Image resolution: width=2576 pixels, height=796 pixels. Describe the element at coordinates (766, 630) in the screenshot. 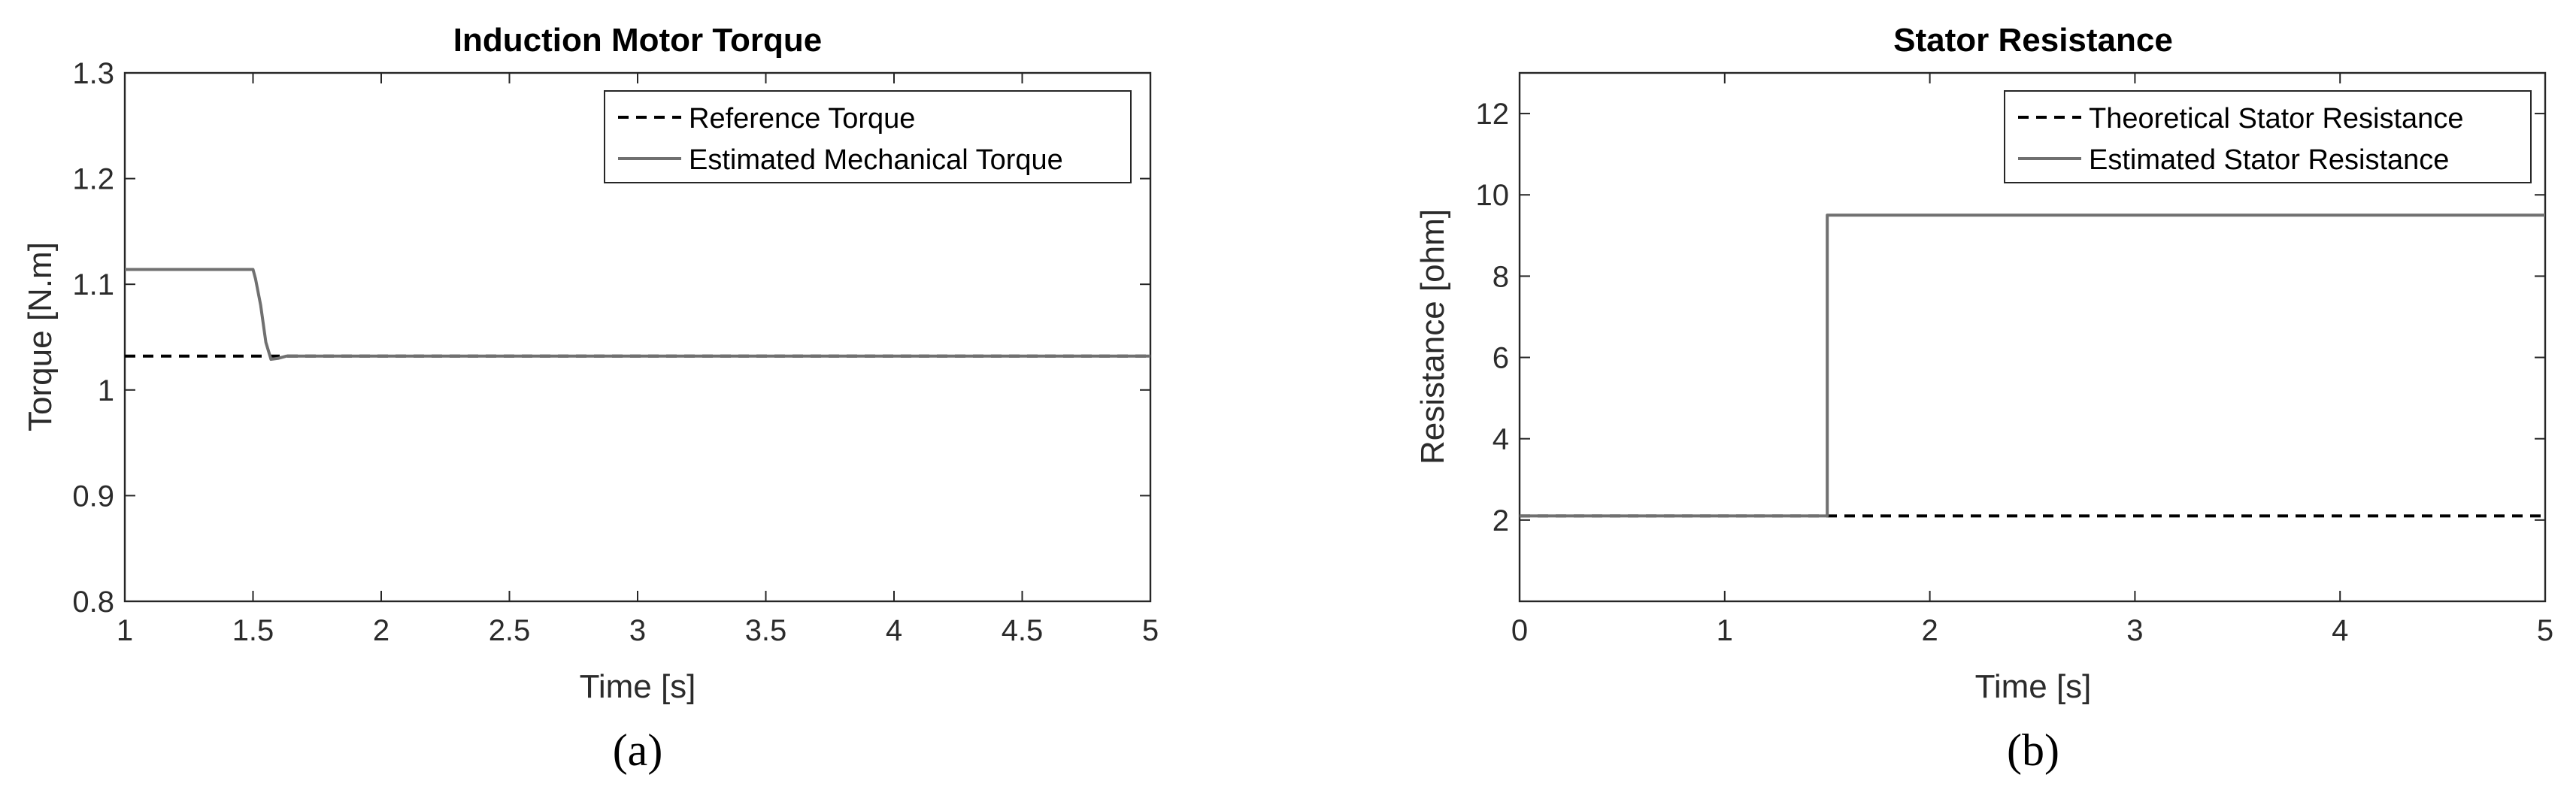

I see `chart-a-xtick-label: 3.5` at that location.